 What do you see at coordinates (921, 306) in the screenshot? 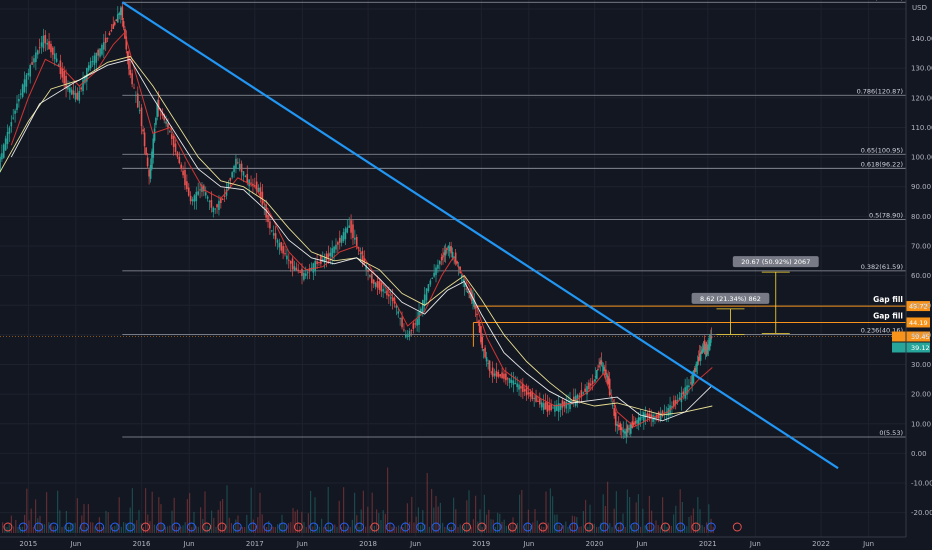
I see `price-tick-label: 50.00` at bounding box center [921, 306].